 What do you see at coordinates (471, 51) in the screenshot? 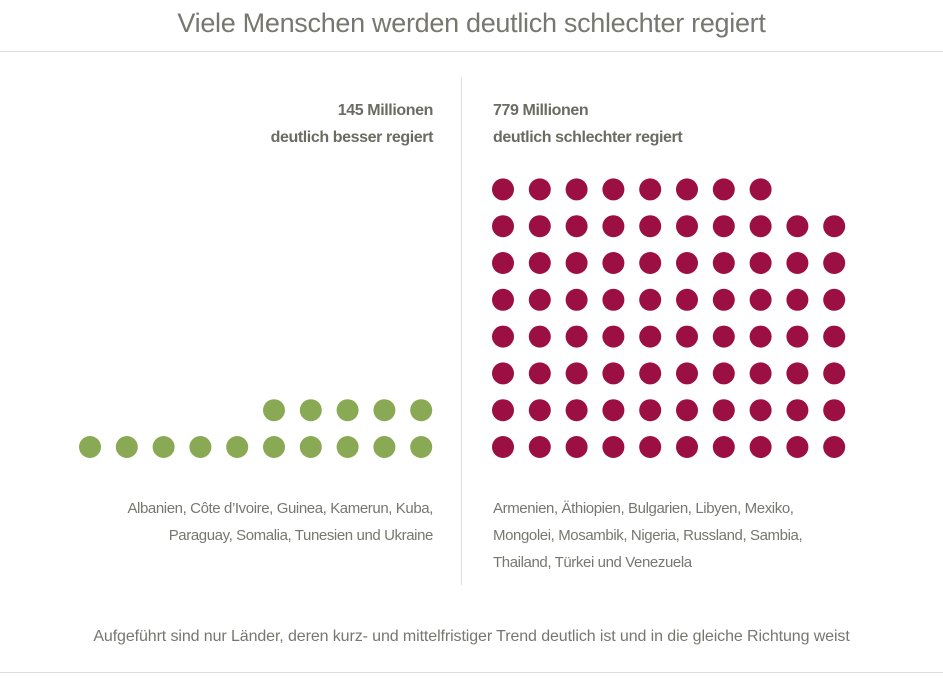
I see `title-divider` at bounding box center [471, 51].